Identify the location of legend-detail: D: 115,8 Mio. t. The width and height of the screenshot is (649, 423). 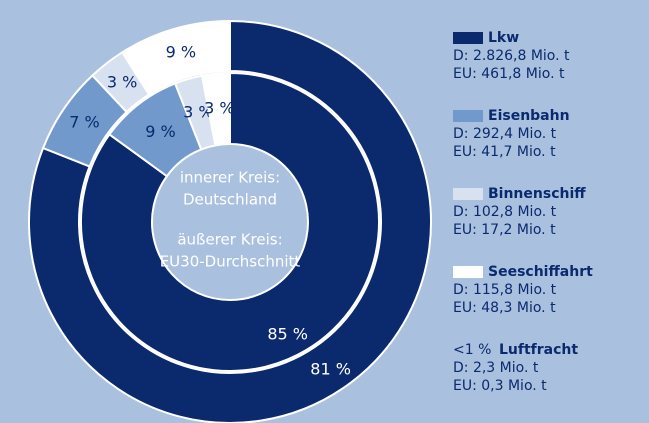
(505, 290).